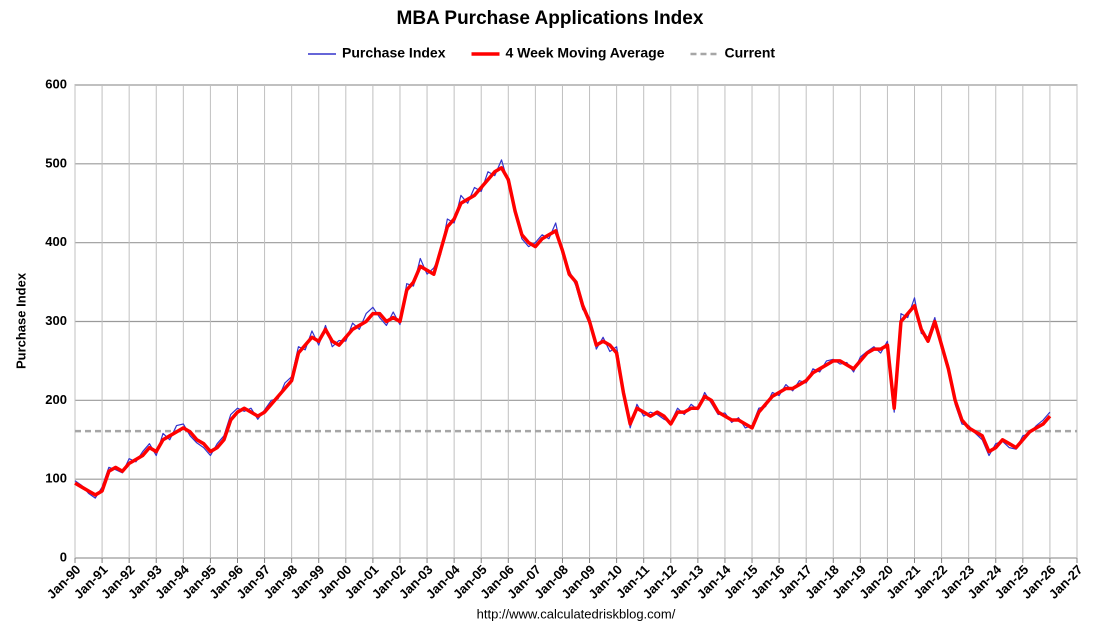  What do you see at coordinates (56, 320) in the screenshot?
I see `y-tick-label: 300` at bounding box center [56, 320].